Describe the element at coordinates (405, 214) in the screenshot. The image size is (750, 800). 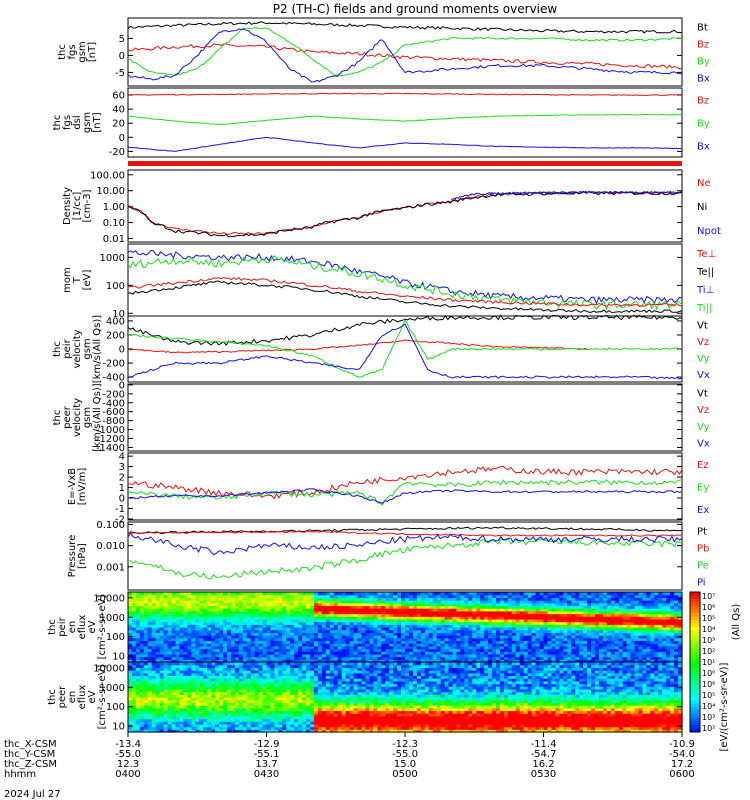
I see `series-Ni` at that location.